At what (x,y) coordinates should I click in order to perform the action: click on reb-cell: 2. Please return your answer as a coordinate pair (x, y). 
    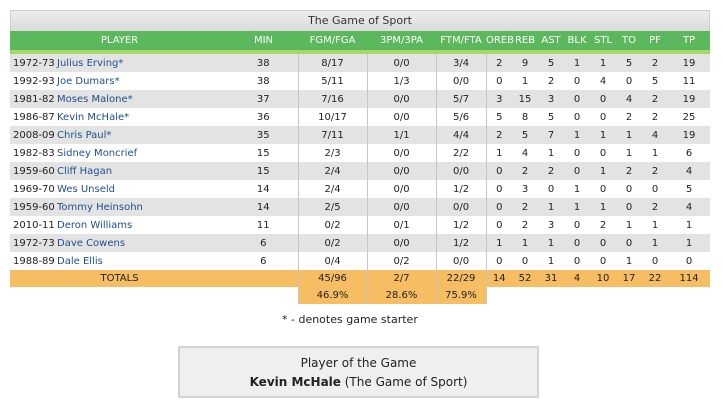
    Looking at the image, I should click on (525, 171).